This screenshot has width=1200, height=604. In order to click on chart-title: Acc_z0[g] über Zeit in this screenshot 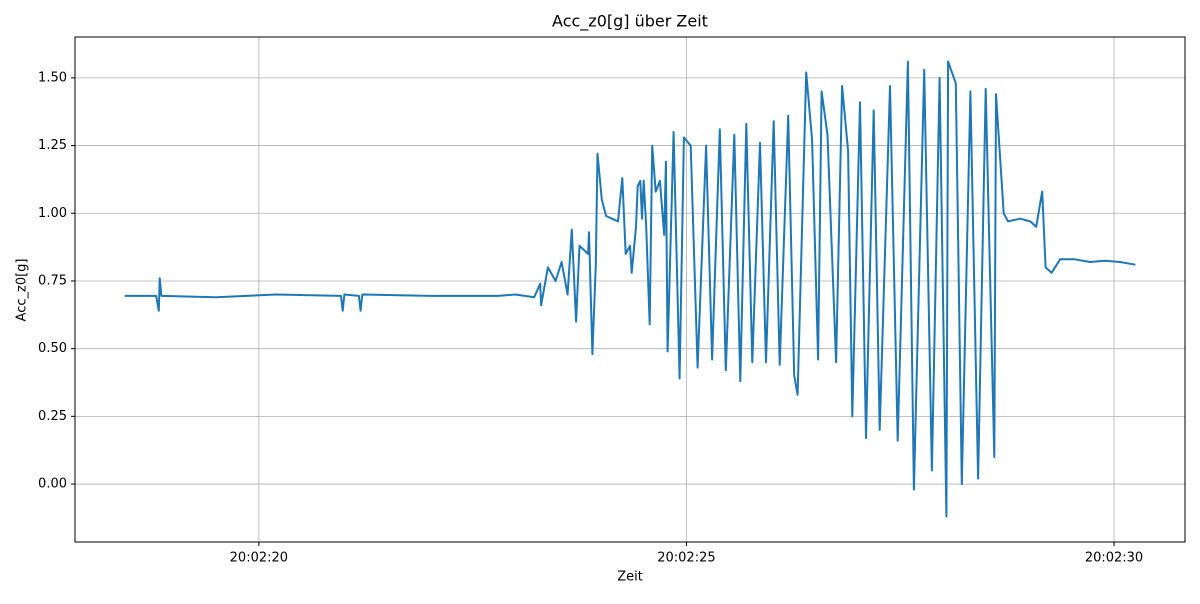, I will do `click(630, 22)`.